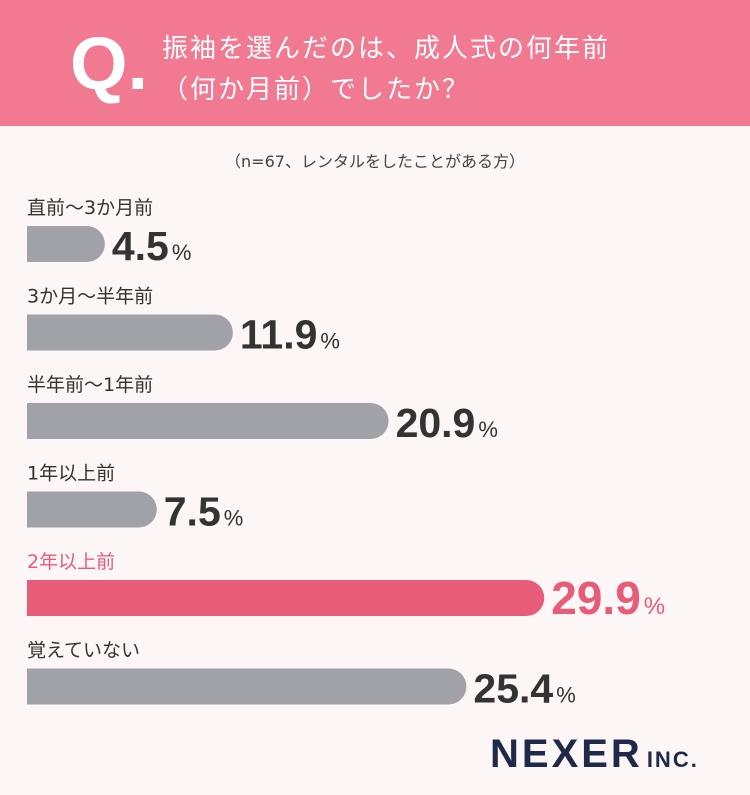 The width and height of the screenshot is (750, 795). What do you see at coordinates (375, 161) in the screenshot?
I see `sample-size-note: （n=67、レンタルをしたことがある方）` at bounding box center [375, 161].